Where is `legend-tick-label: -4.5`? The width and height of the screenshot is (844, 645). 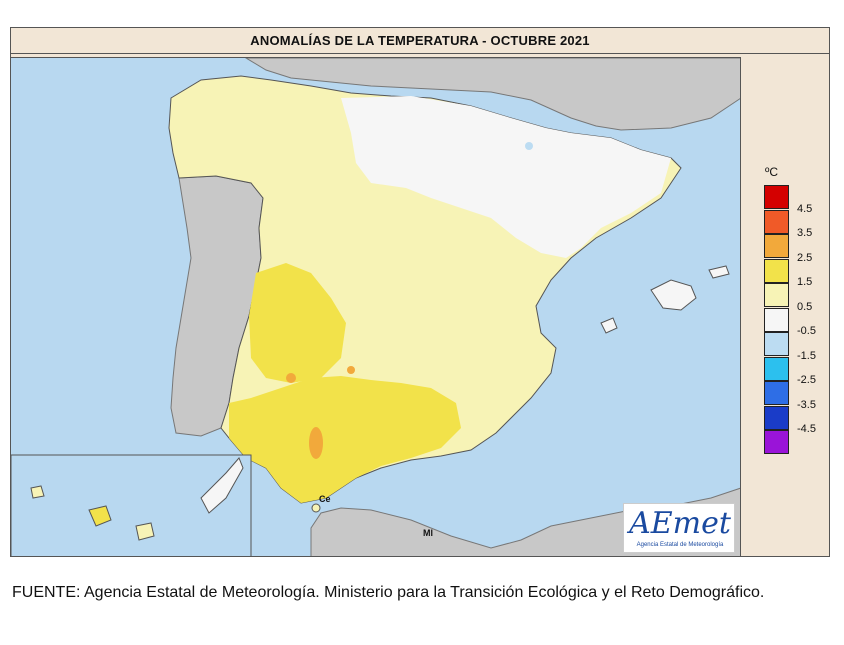 legend-tick-label: -4.5 is located at coordinates (806, 429).